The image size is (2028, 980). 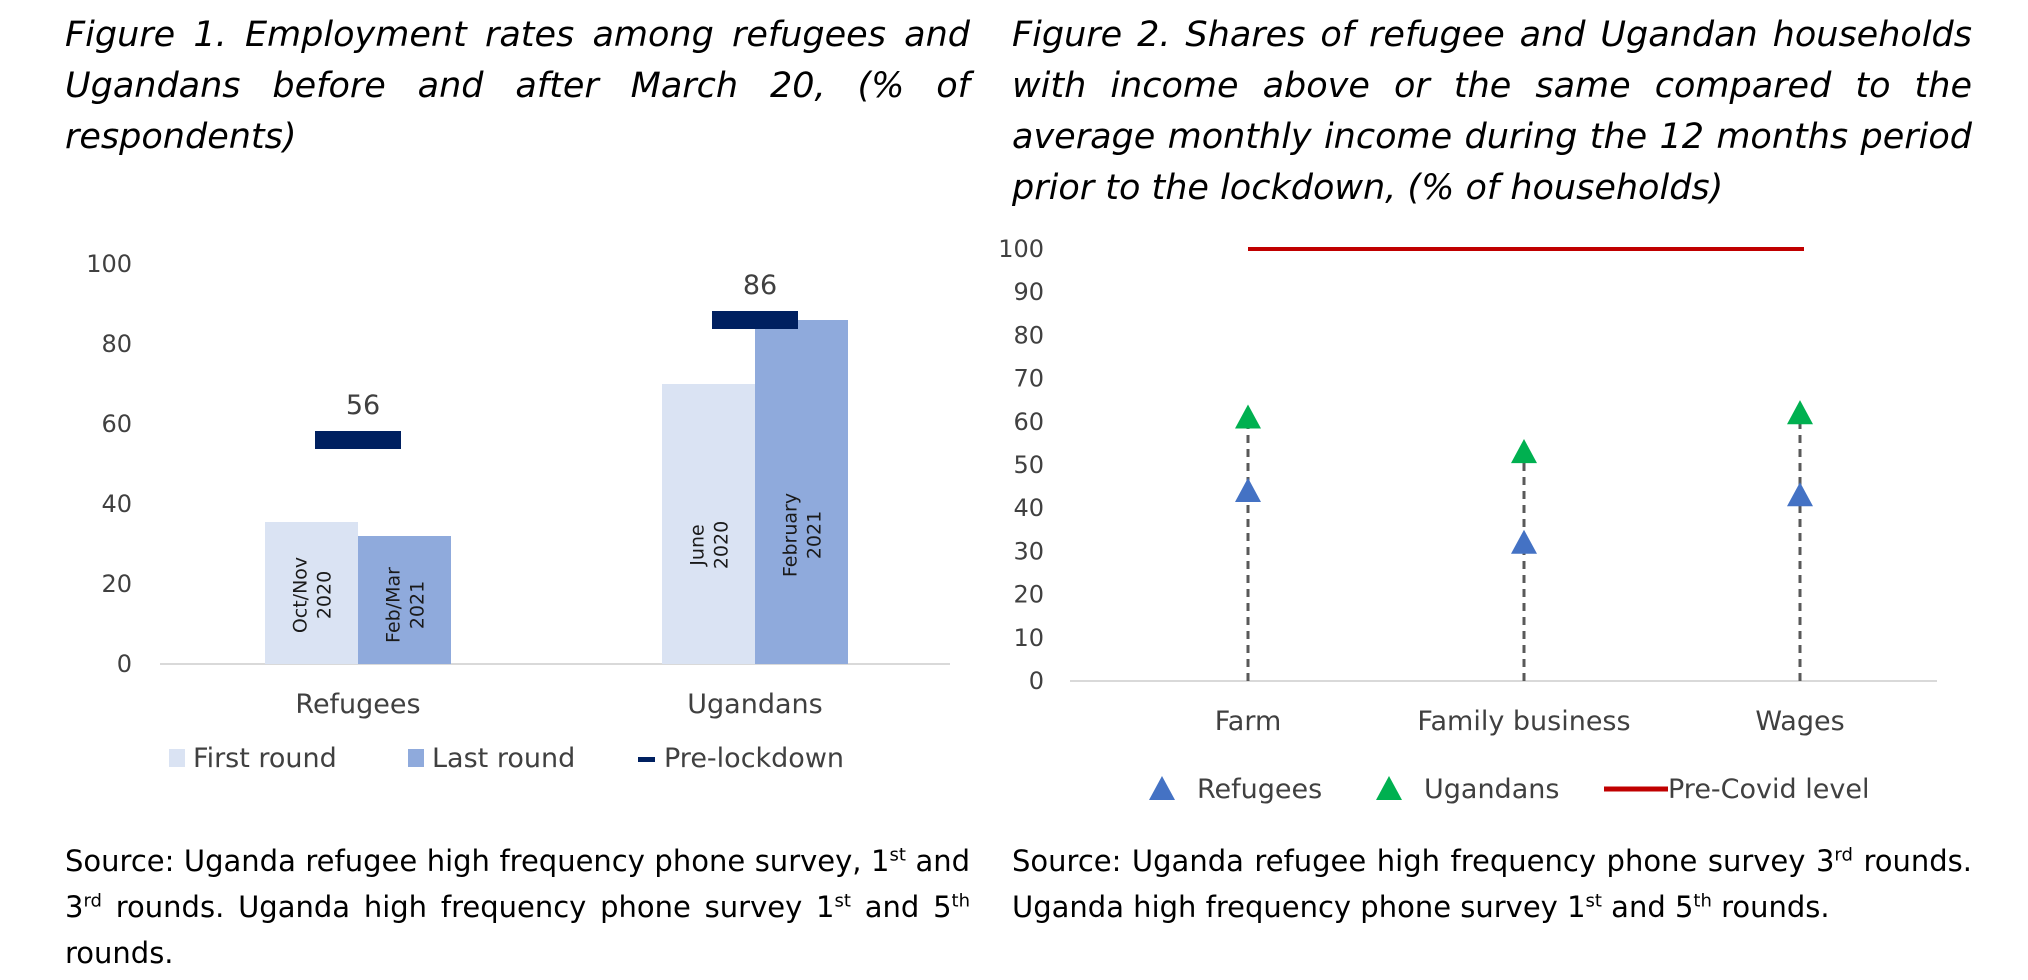 What do you see at coordinates (518, 884) in the screenshot?
I see `source-text: and 3` at bounding box center [518, 884].